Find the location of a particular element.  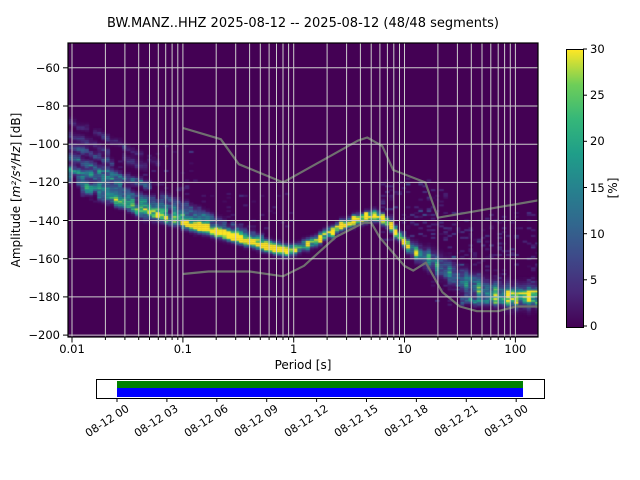

x-axis-label: Period [s] is located at coordinates (303, 365).